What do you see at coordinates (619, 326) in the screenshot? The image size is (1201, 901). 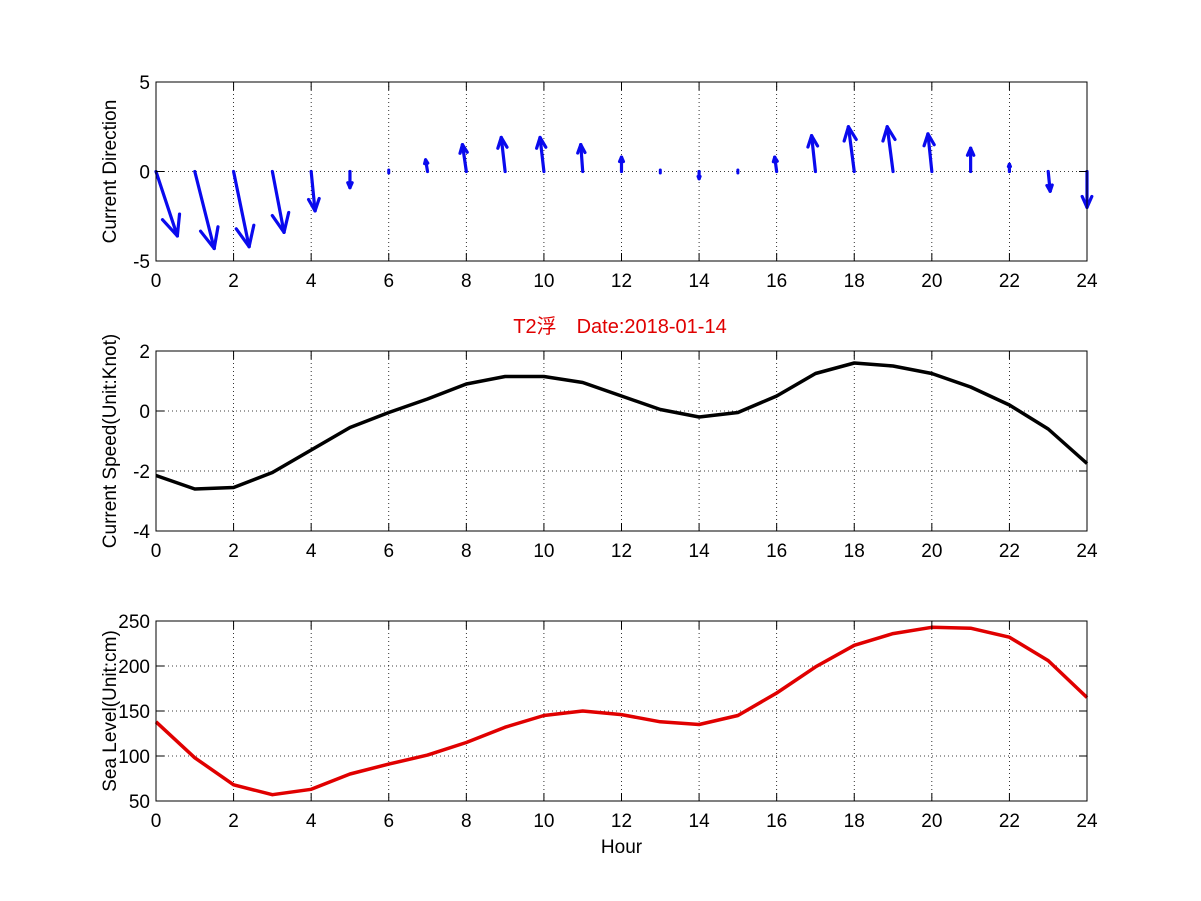 I see `chart-title: T2浮 Date:2018-01-14` at bounding box center [619, 326].